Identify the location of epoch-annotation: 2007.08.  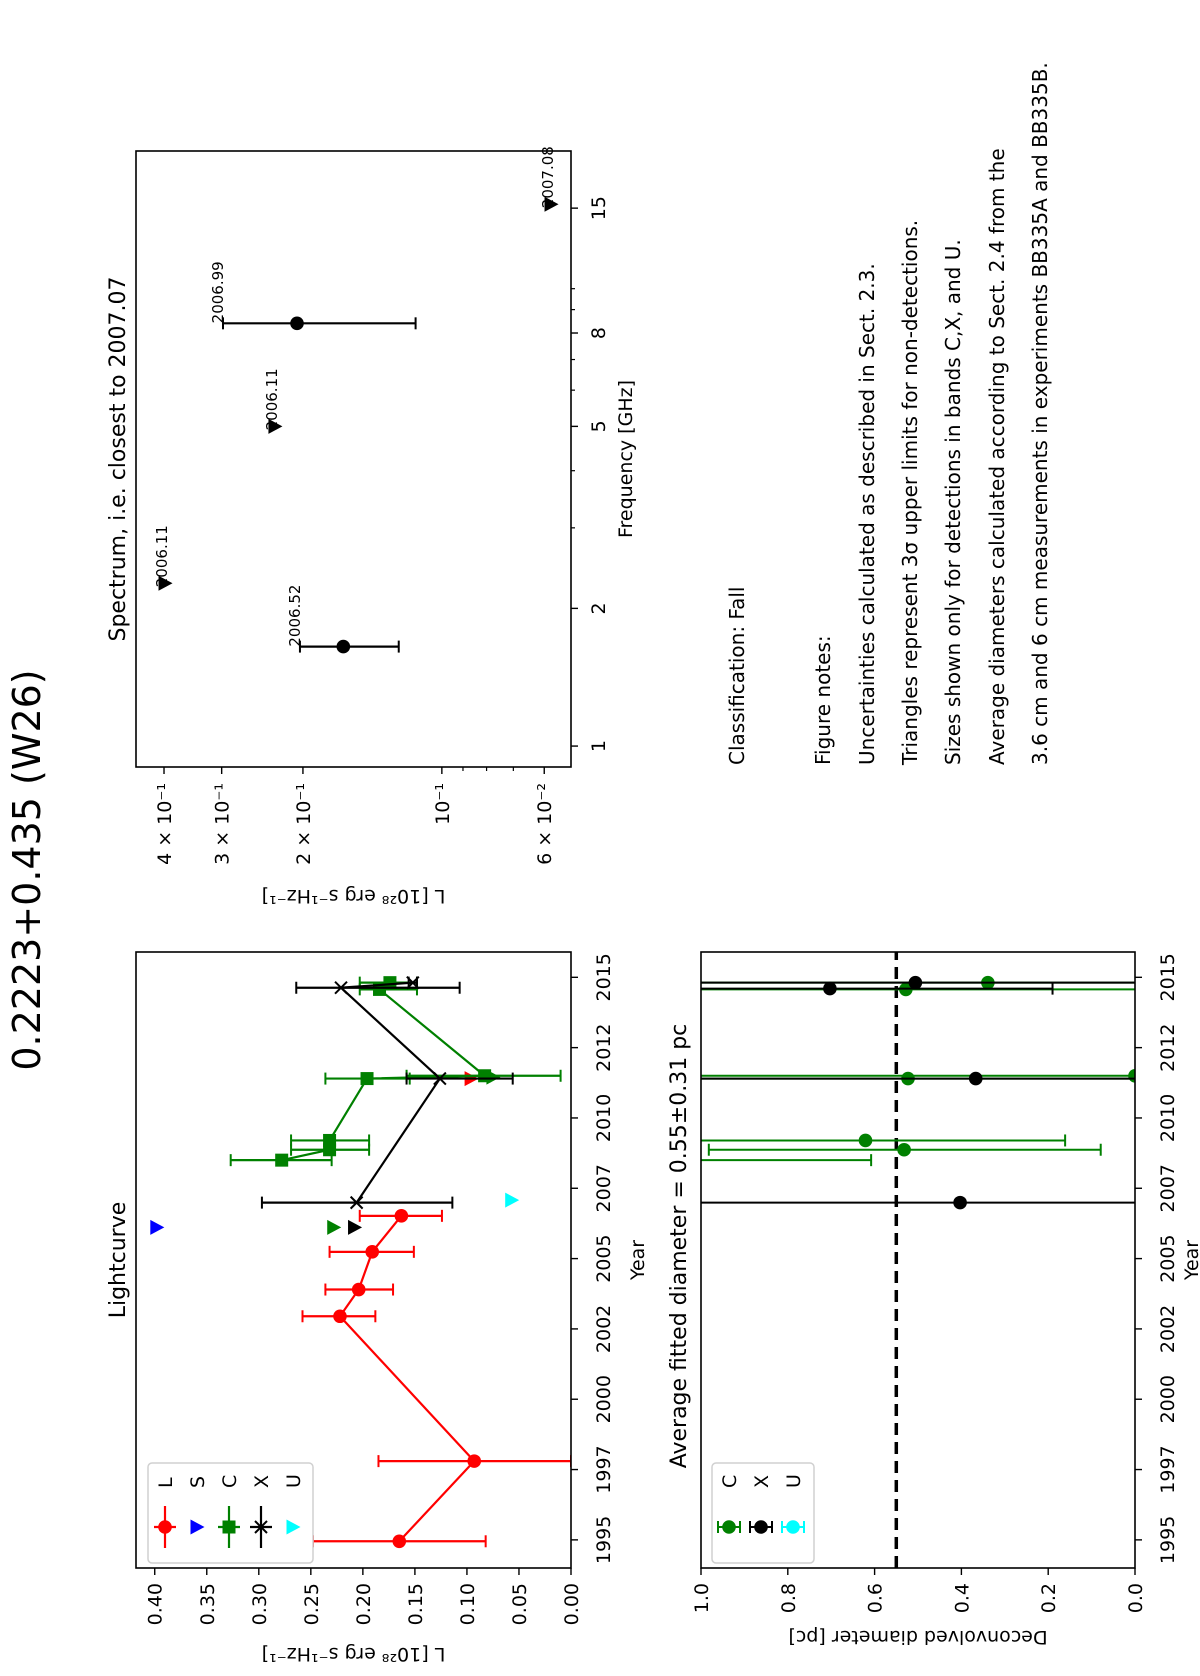
(548, 177).